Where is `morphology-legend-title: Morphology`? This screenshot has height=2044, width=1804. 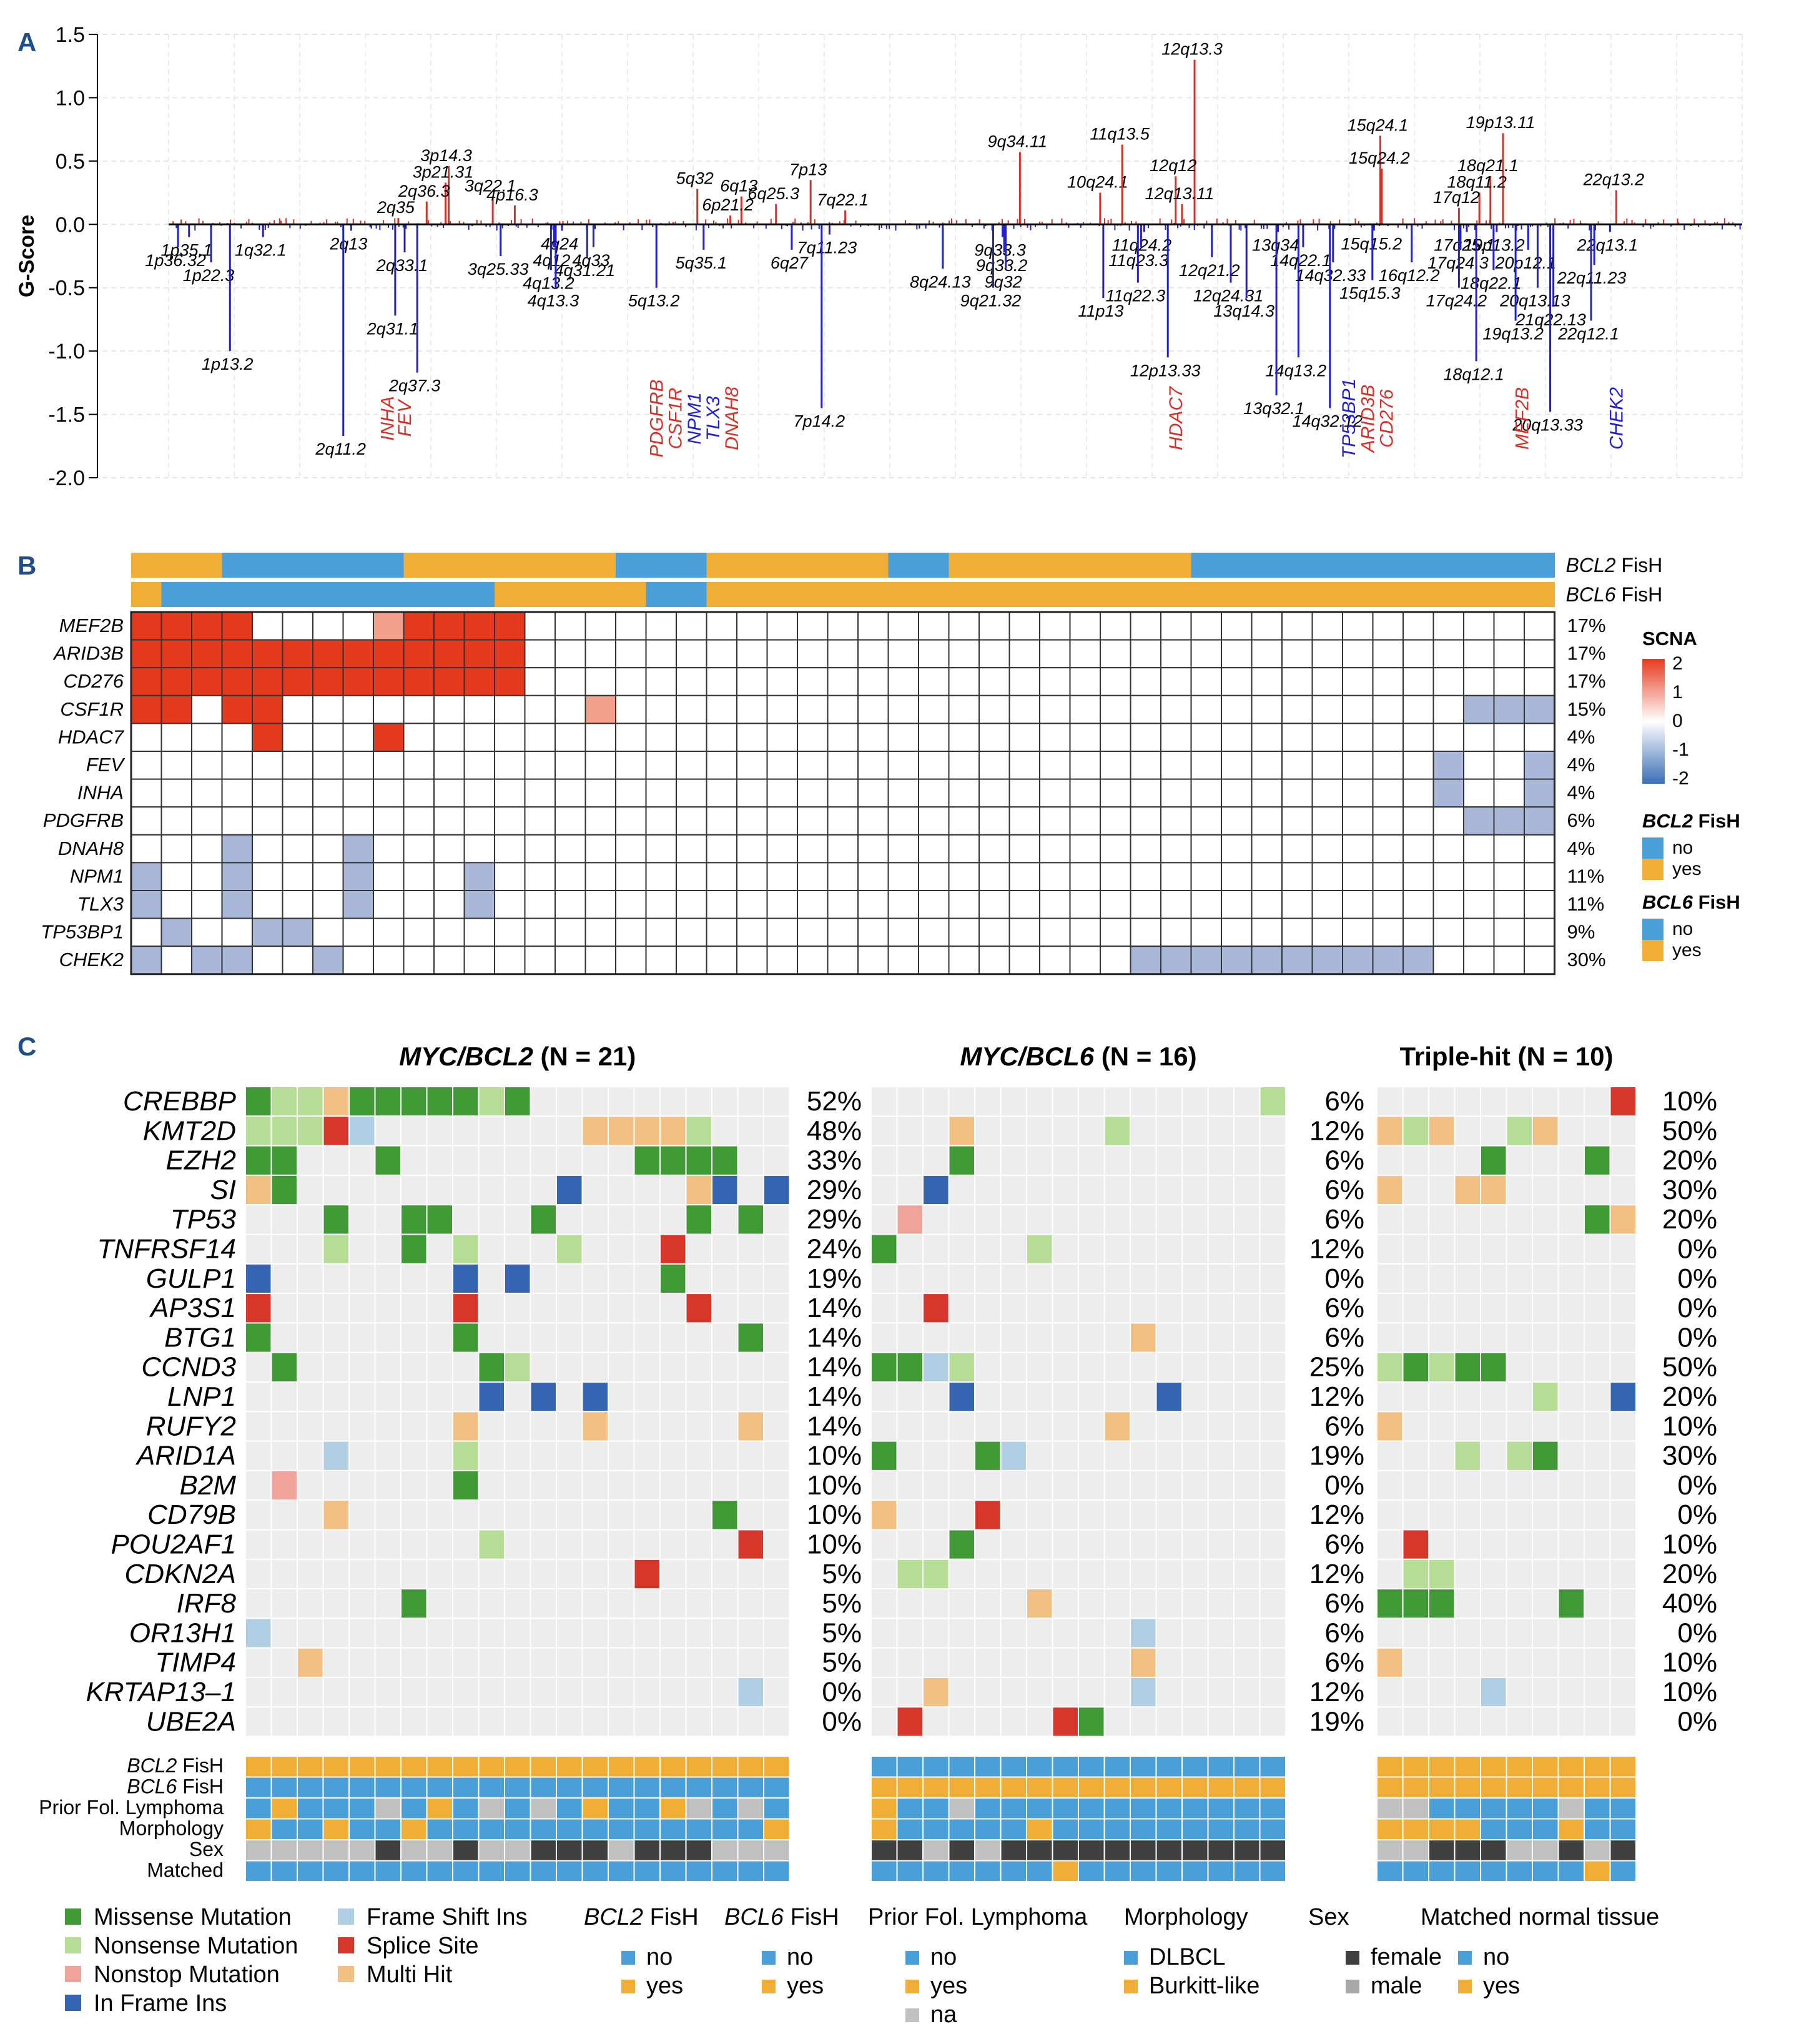 morphology-legend-title: Morphology is located at coordinates (1186, 1917).